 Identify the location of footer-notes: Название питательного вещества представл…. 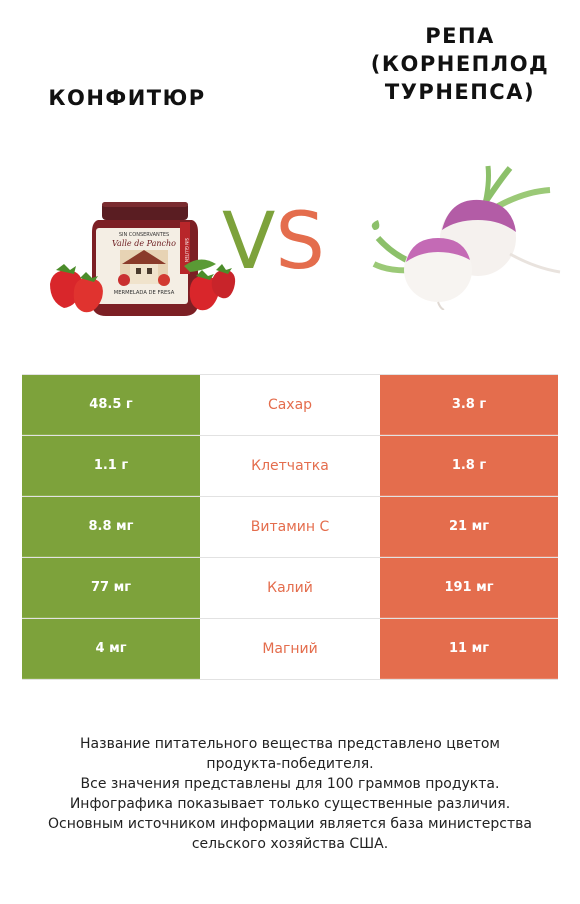
(290, 794).